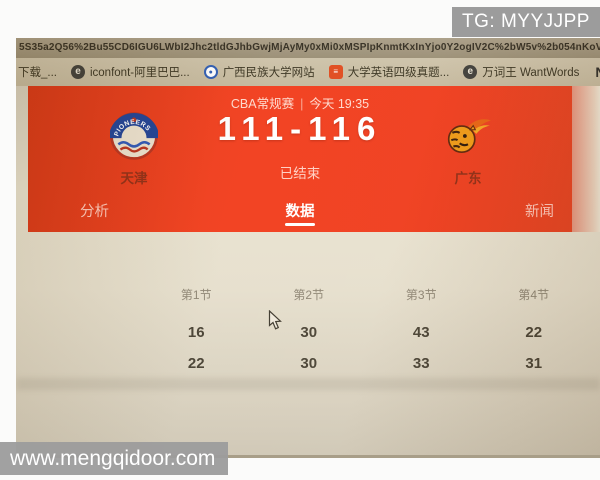 Image resolution: width=600 pixels, height=480 pixels. I want to click on globe-icon: ●, so click(210, 72).